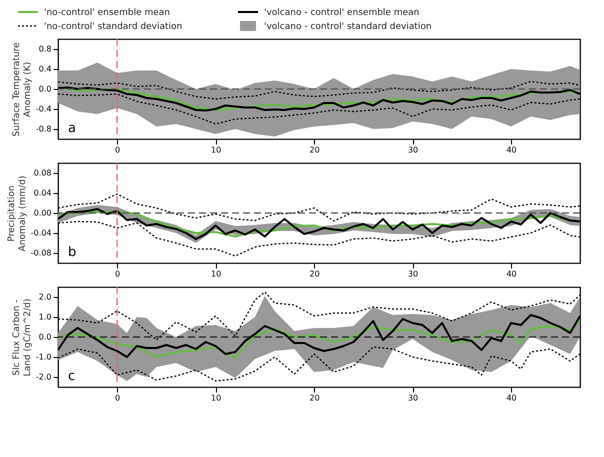  Describe the element at coordinates (72, 252) in the screenshot. I see `annotation: b` at that location.